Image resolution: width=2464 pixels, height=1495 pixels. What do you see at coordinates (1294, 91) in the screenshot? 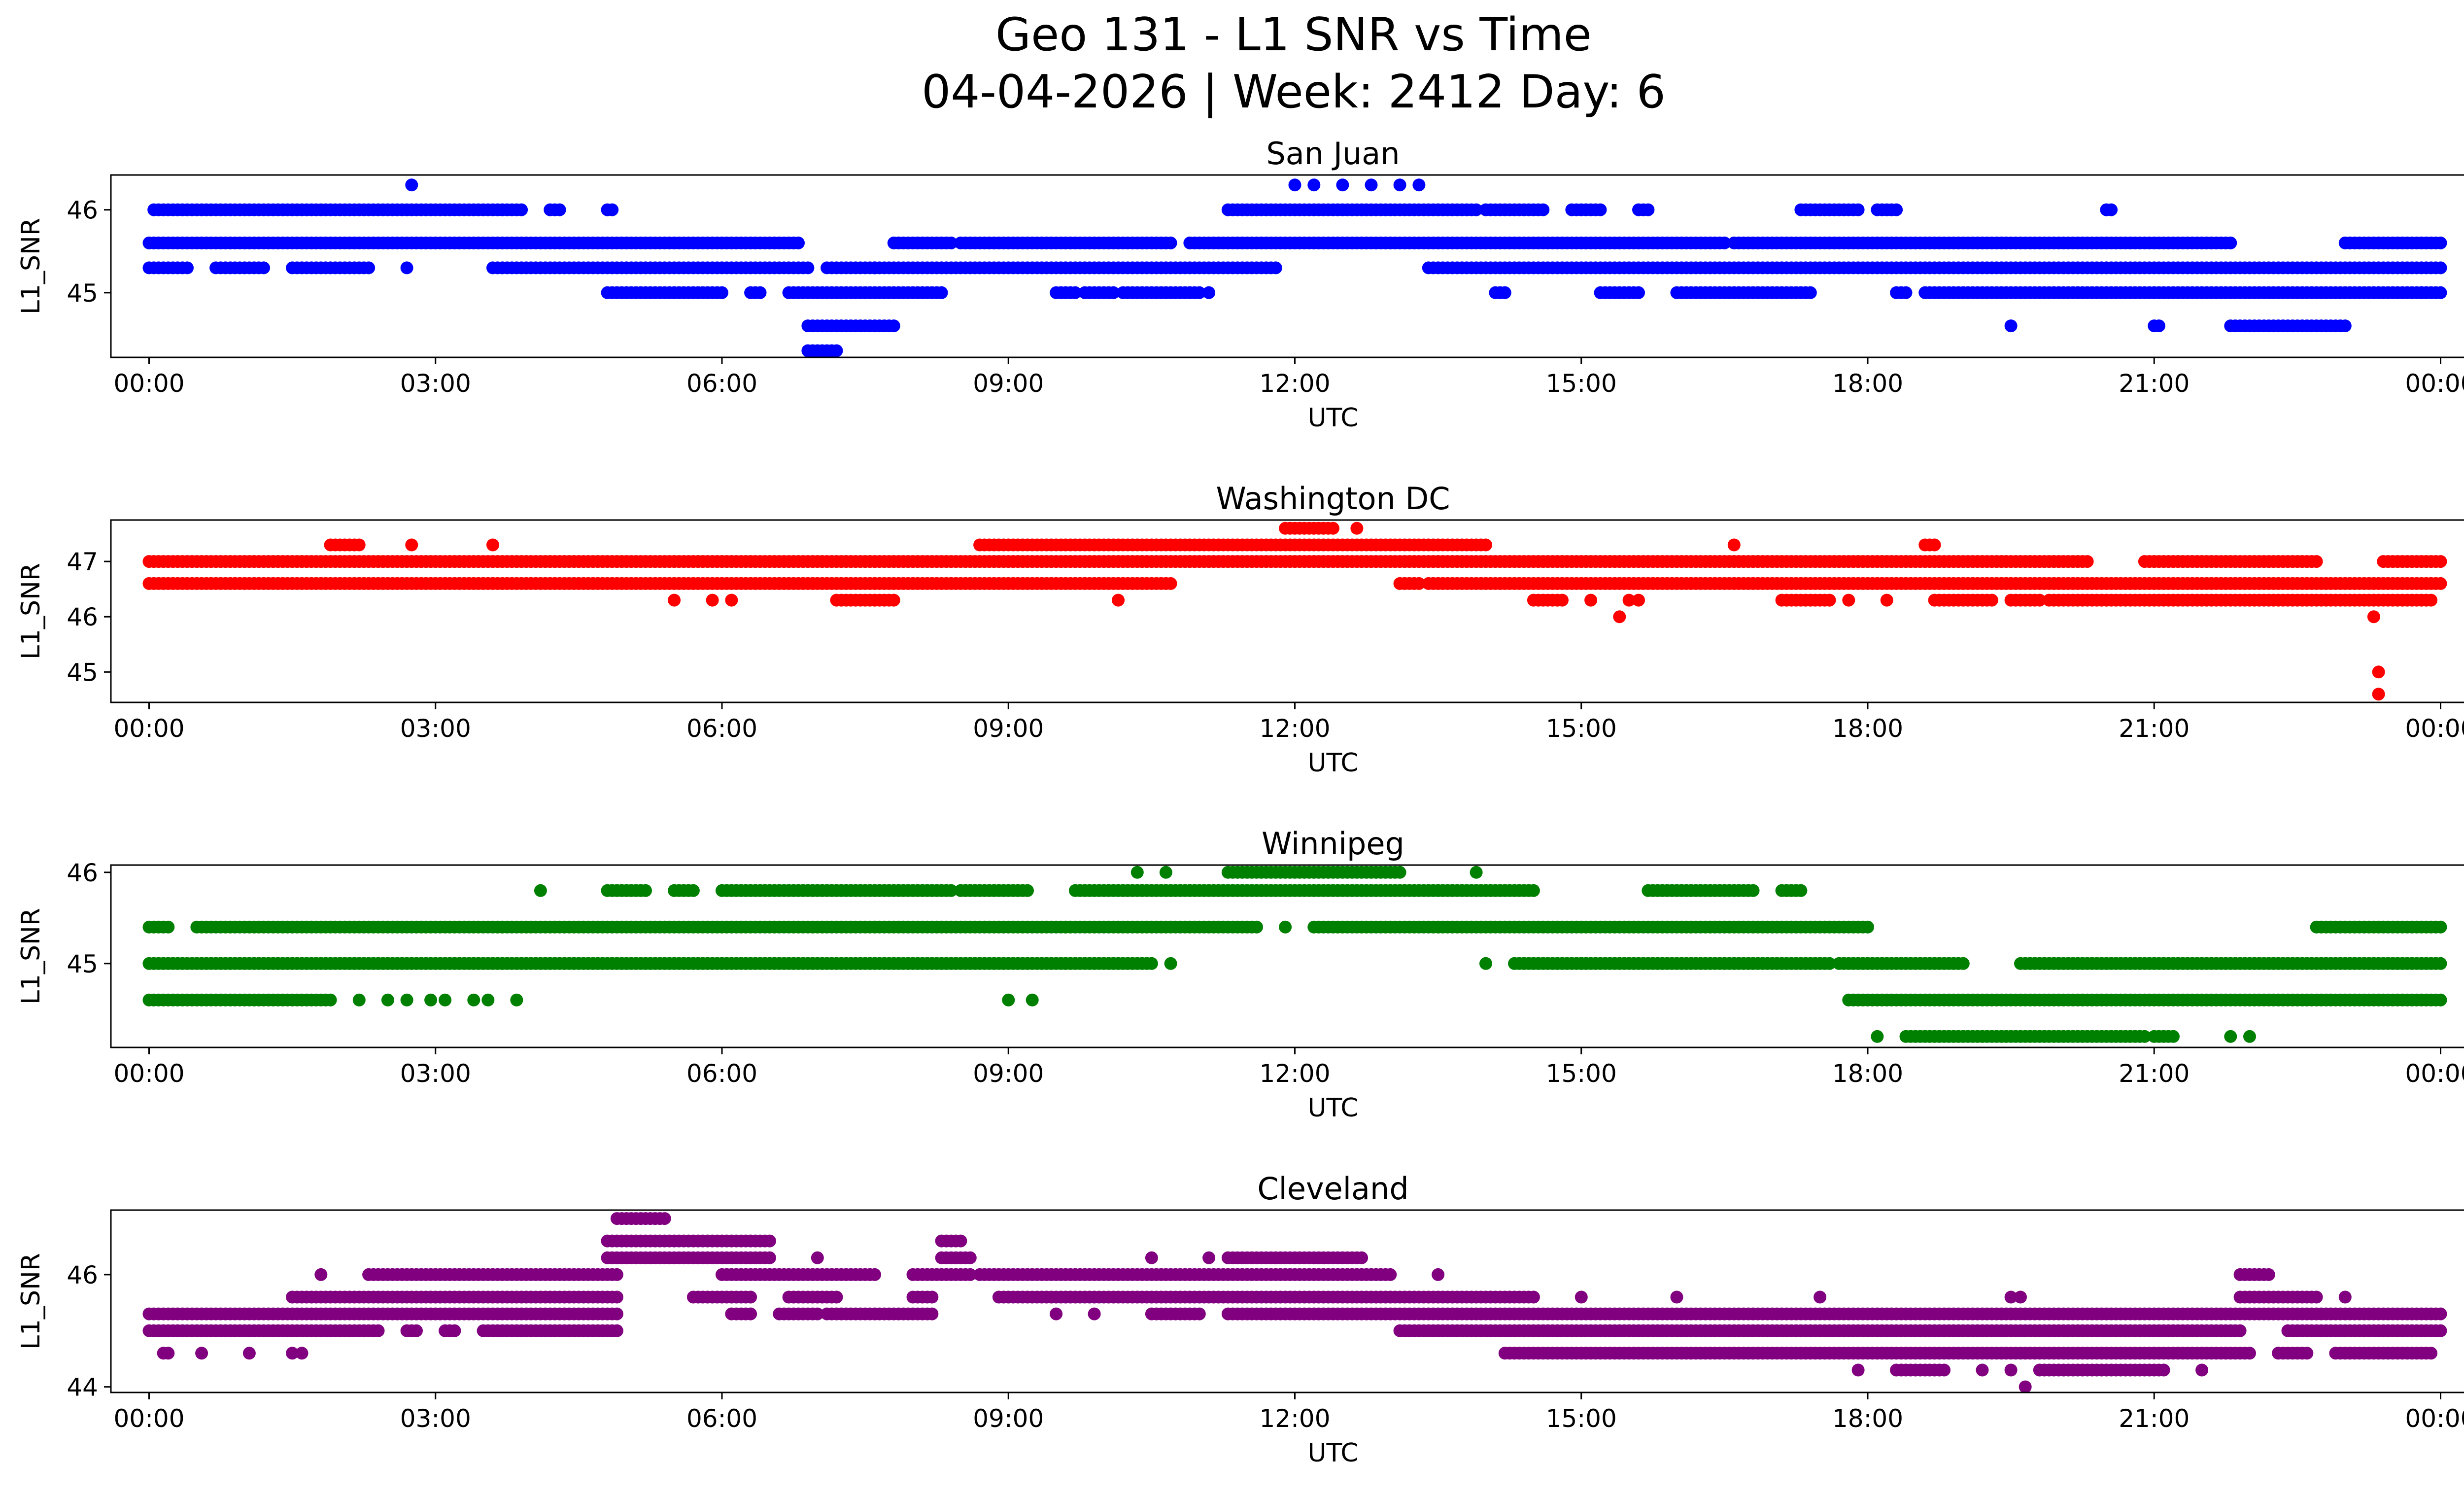
I see `figure-title-line2: 04-04-2026 | Week: 2412 Day: 6` at bounding box center [1294, 91].